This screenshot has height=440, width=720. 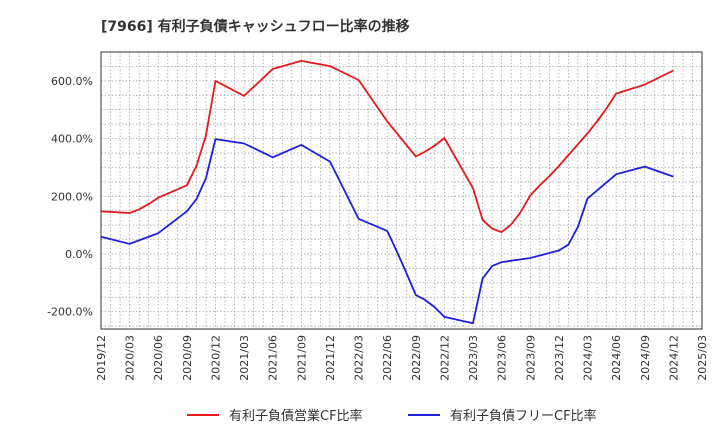 What do you see at coordinates (473, 358) in the screenshot?
I see `x-tick-label: 2023/03` at bounding box center [473, 358].